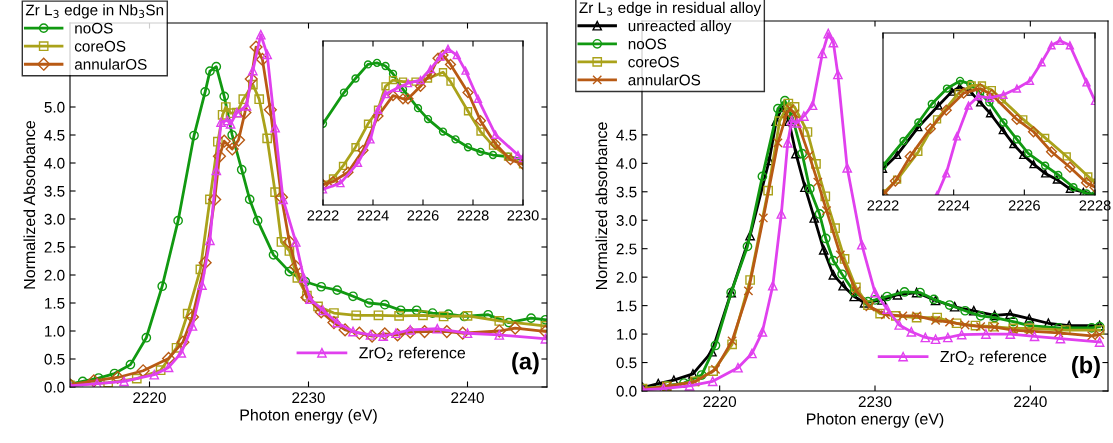  What do you see at coordinates (525, 363) in the screenshot?
I see `annotation: (a)` at bounding box center [525, 363].